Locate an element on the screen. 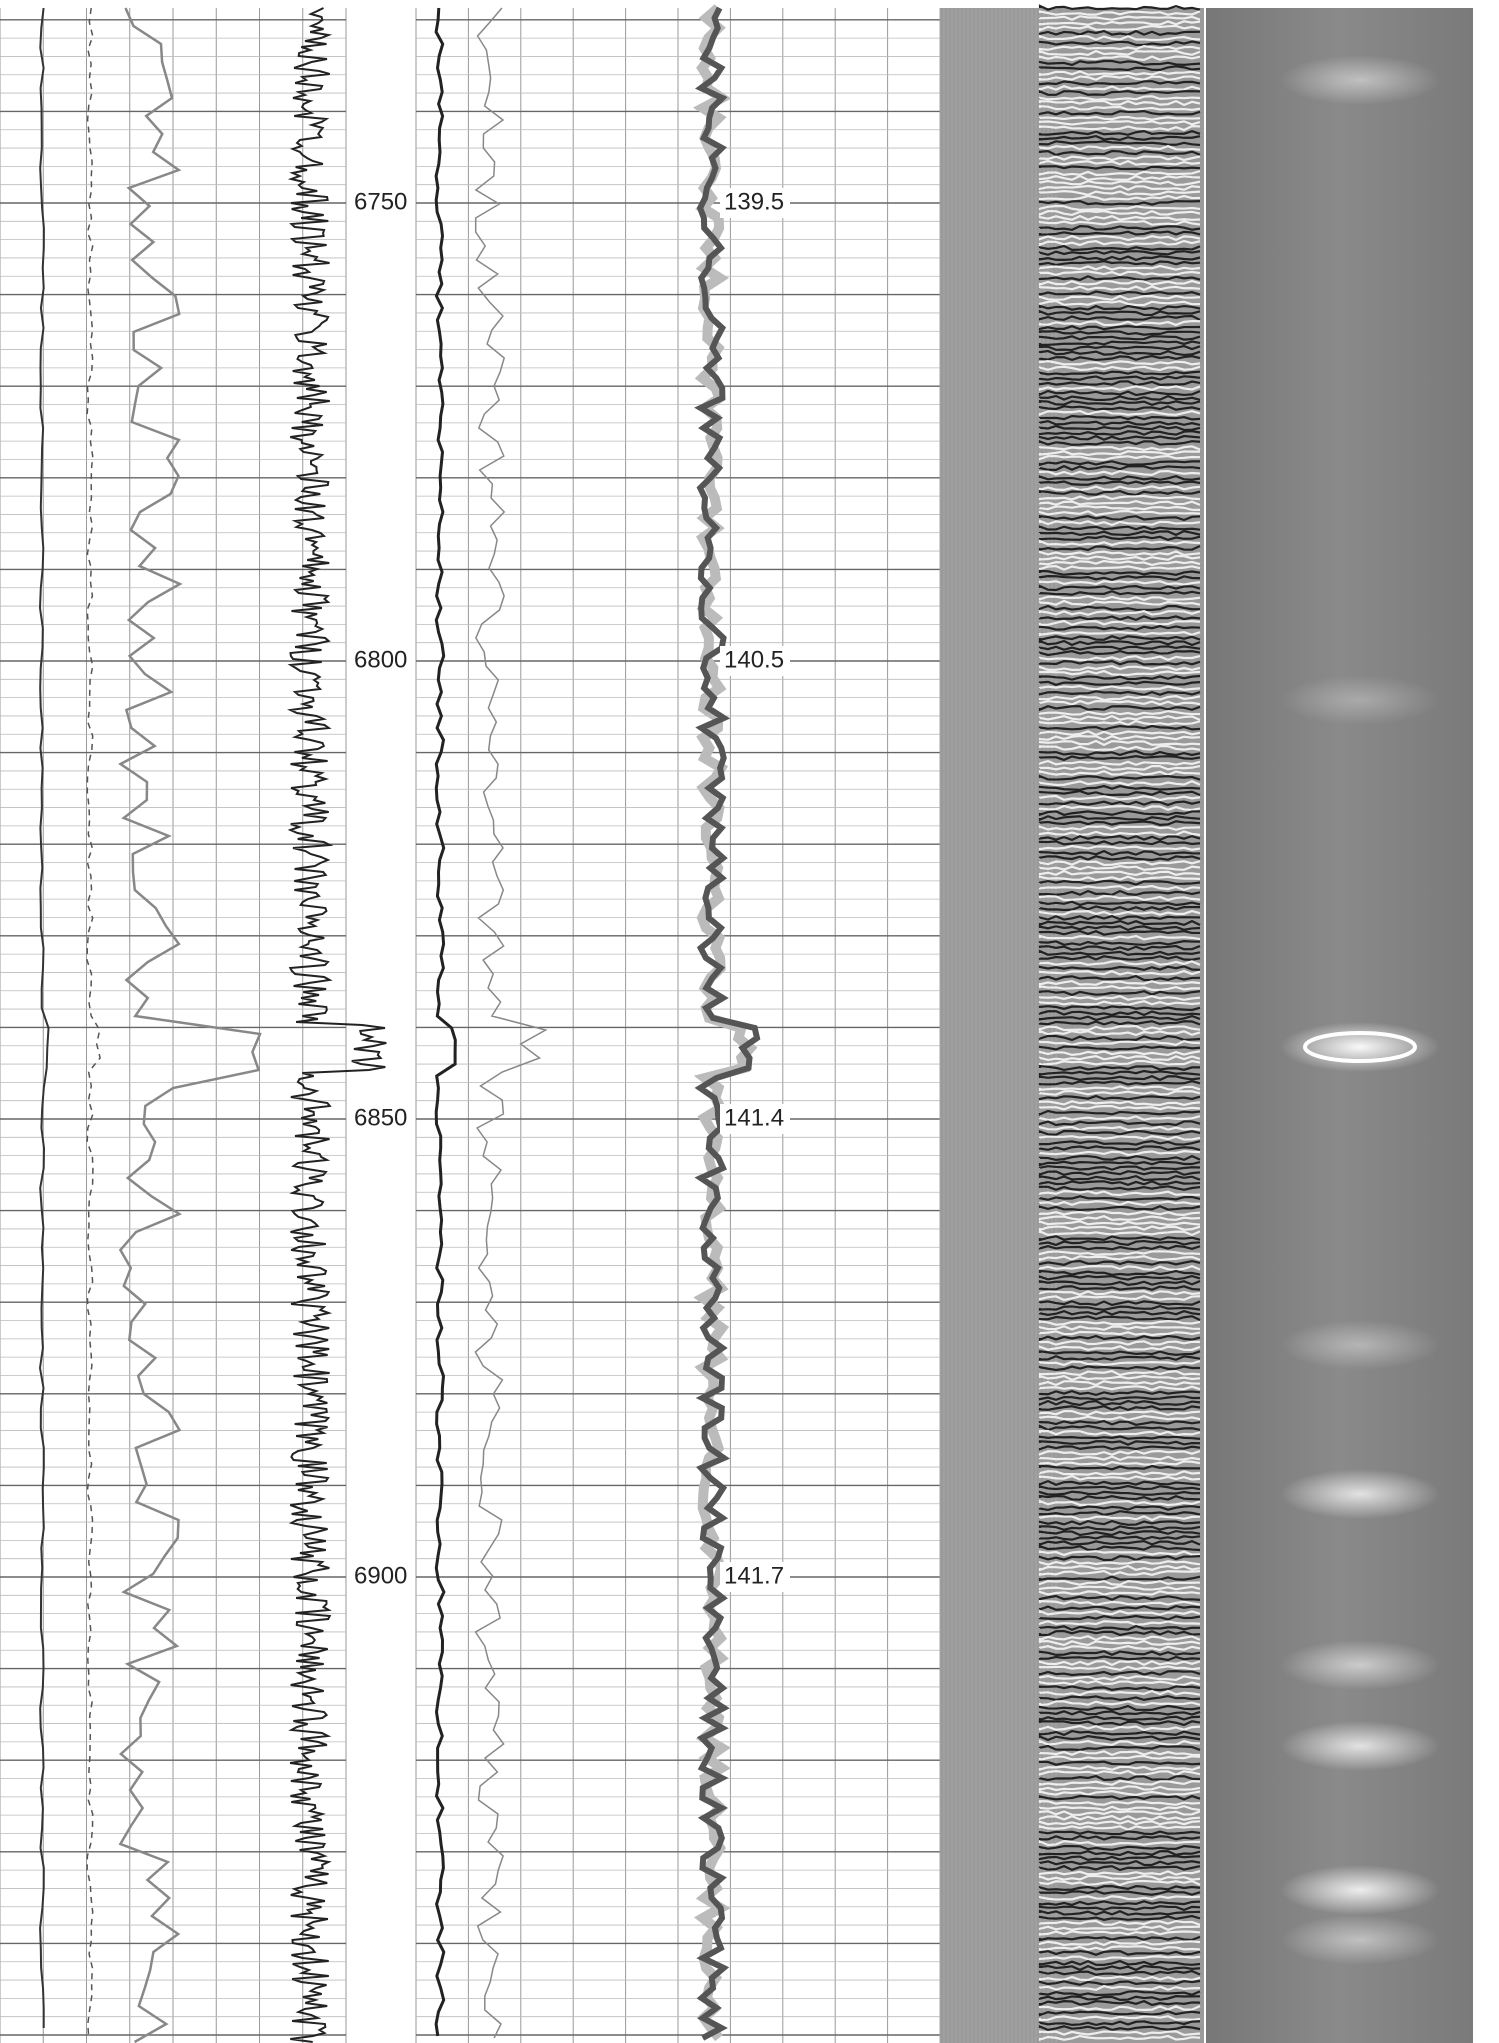 The image size is (1499, 2043). depth-label: 6900 is located at coordinates (380, 1575).